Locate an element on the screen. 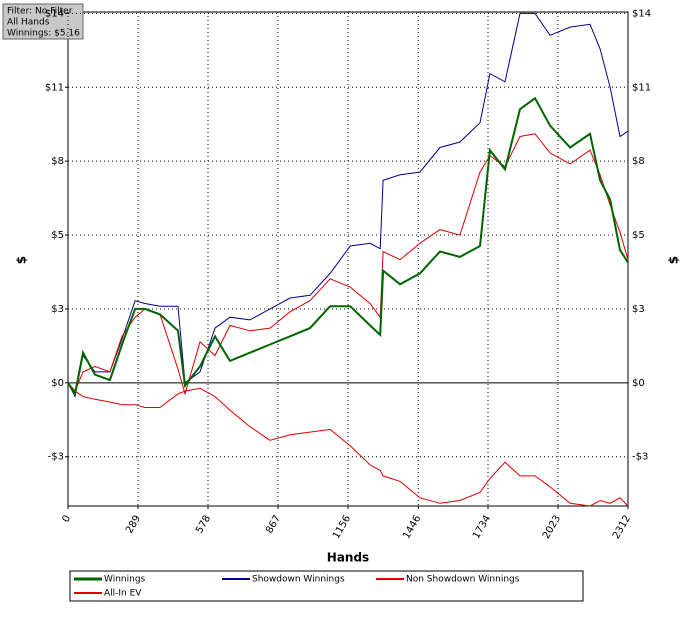 This screenshot has height=617, width=696. filter-text: Filter: No Filter is located at coordinates (40, 12).